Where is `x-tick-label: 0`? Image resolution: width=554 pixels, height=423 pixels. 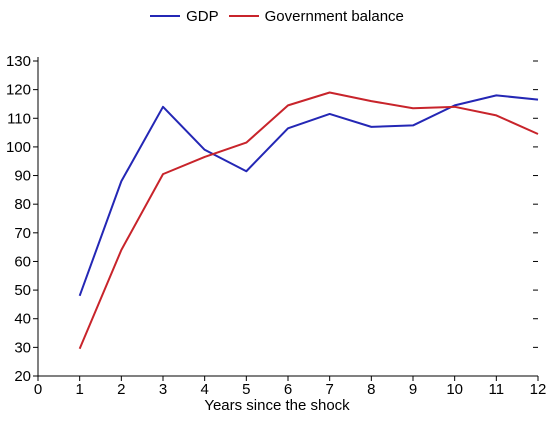
x-tick-label: 0 is located at coordinates (38, 389).